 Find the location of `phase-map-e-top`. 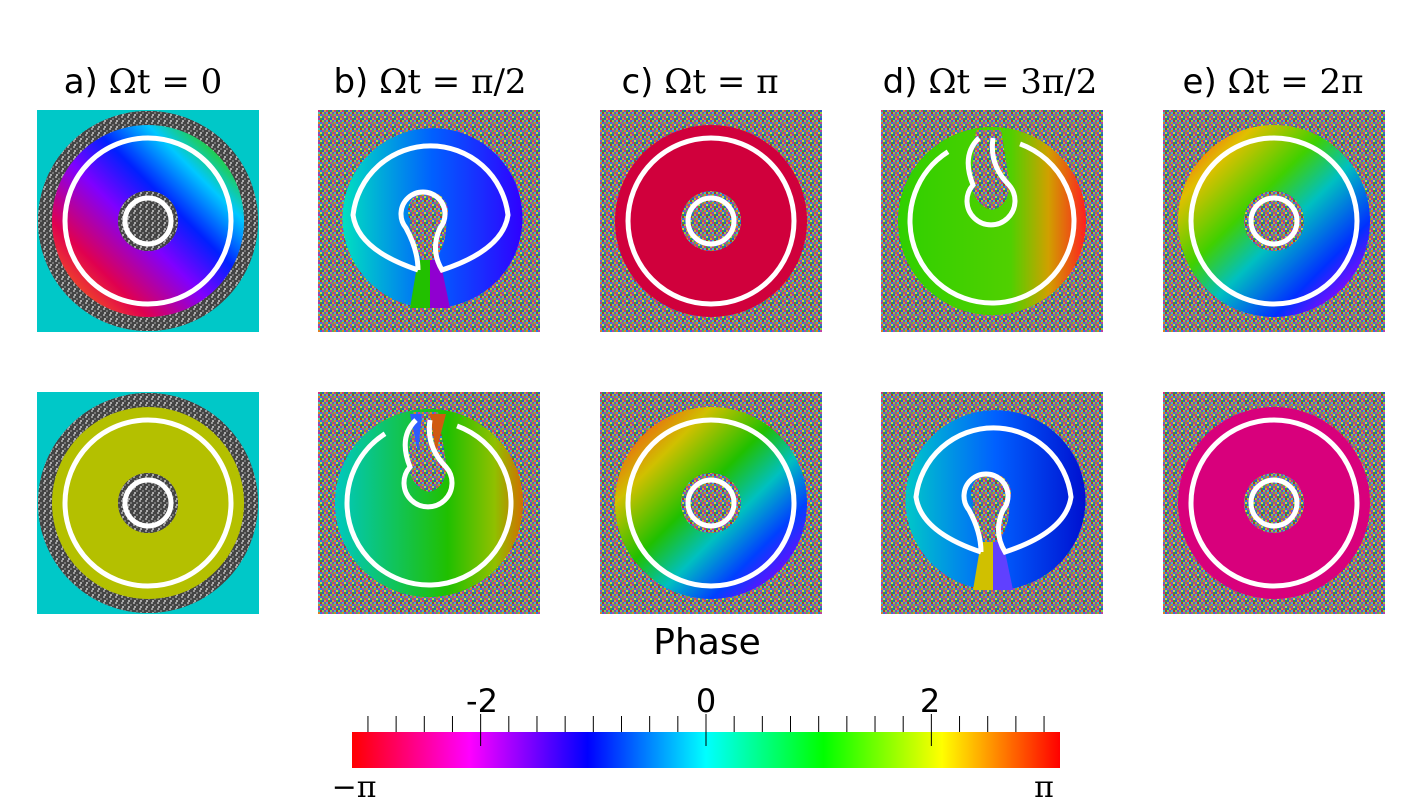

phase-map-e-top is located at coordinates (1274, 221).